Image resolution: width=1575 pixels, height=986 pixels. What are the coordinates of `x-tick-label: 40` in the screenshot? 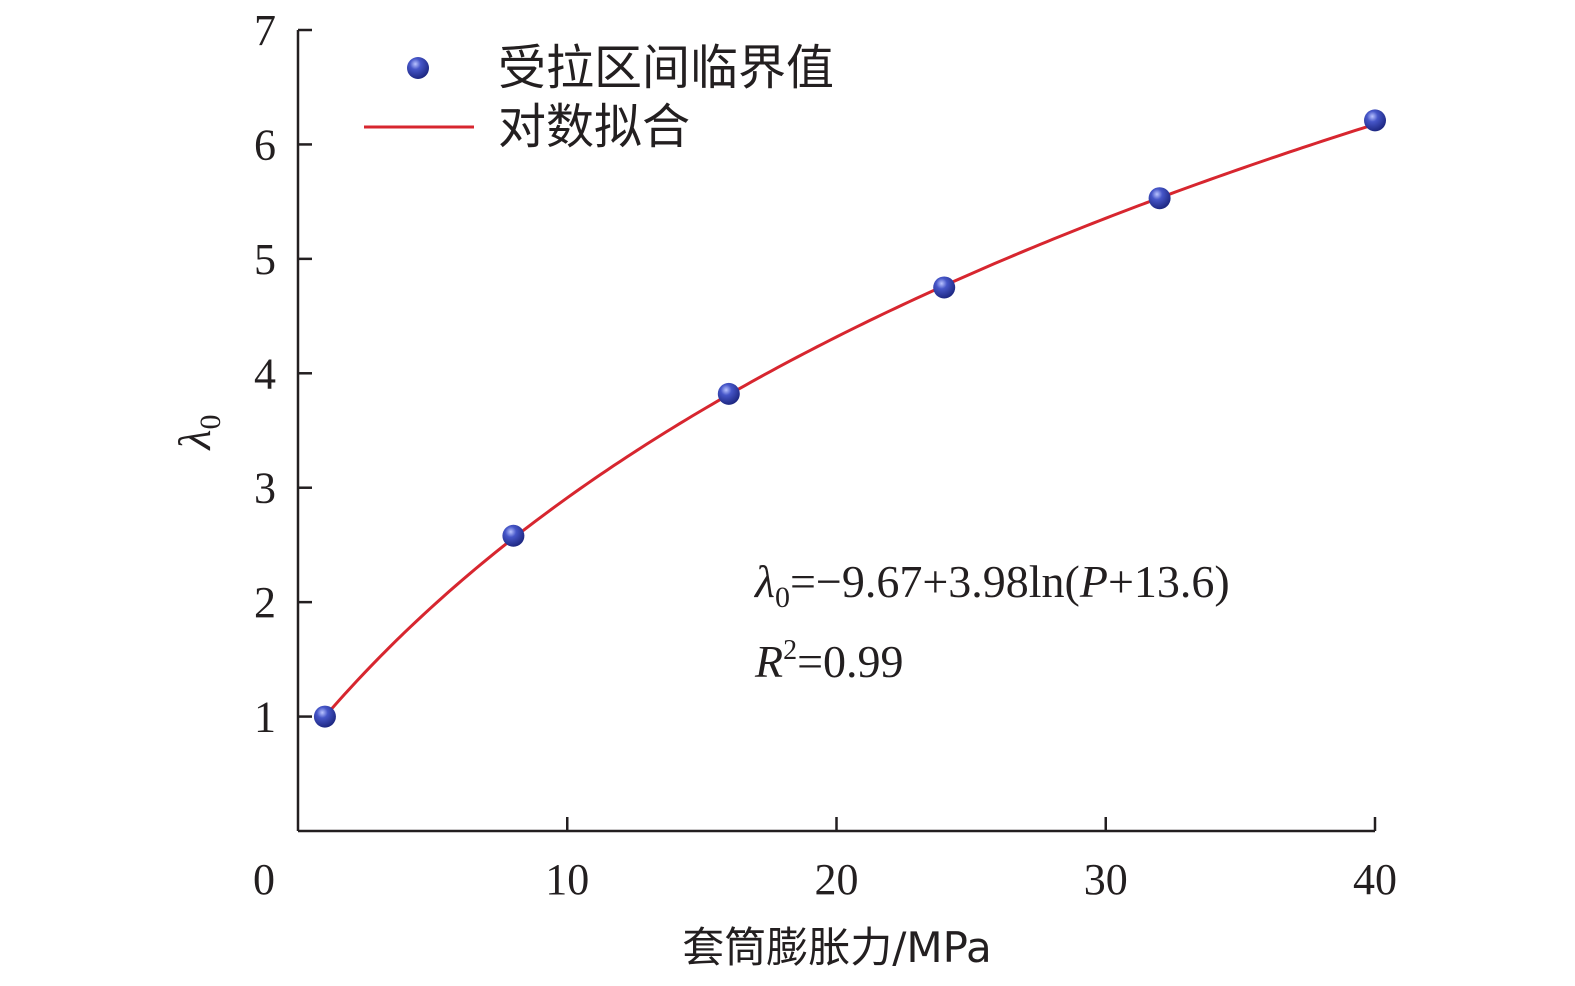 It's located at (1375, 879).